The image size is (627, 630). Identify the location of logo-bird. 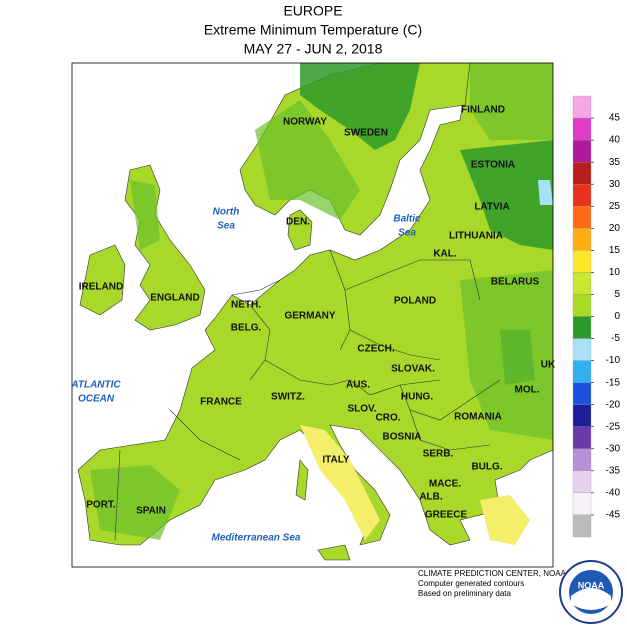
(591, 599).